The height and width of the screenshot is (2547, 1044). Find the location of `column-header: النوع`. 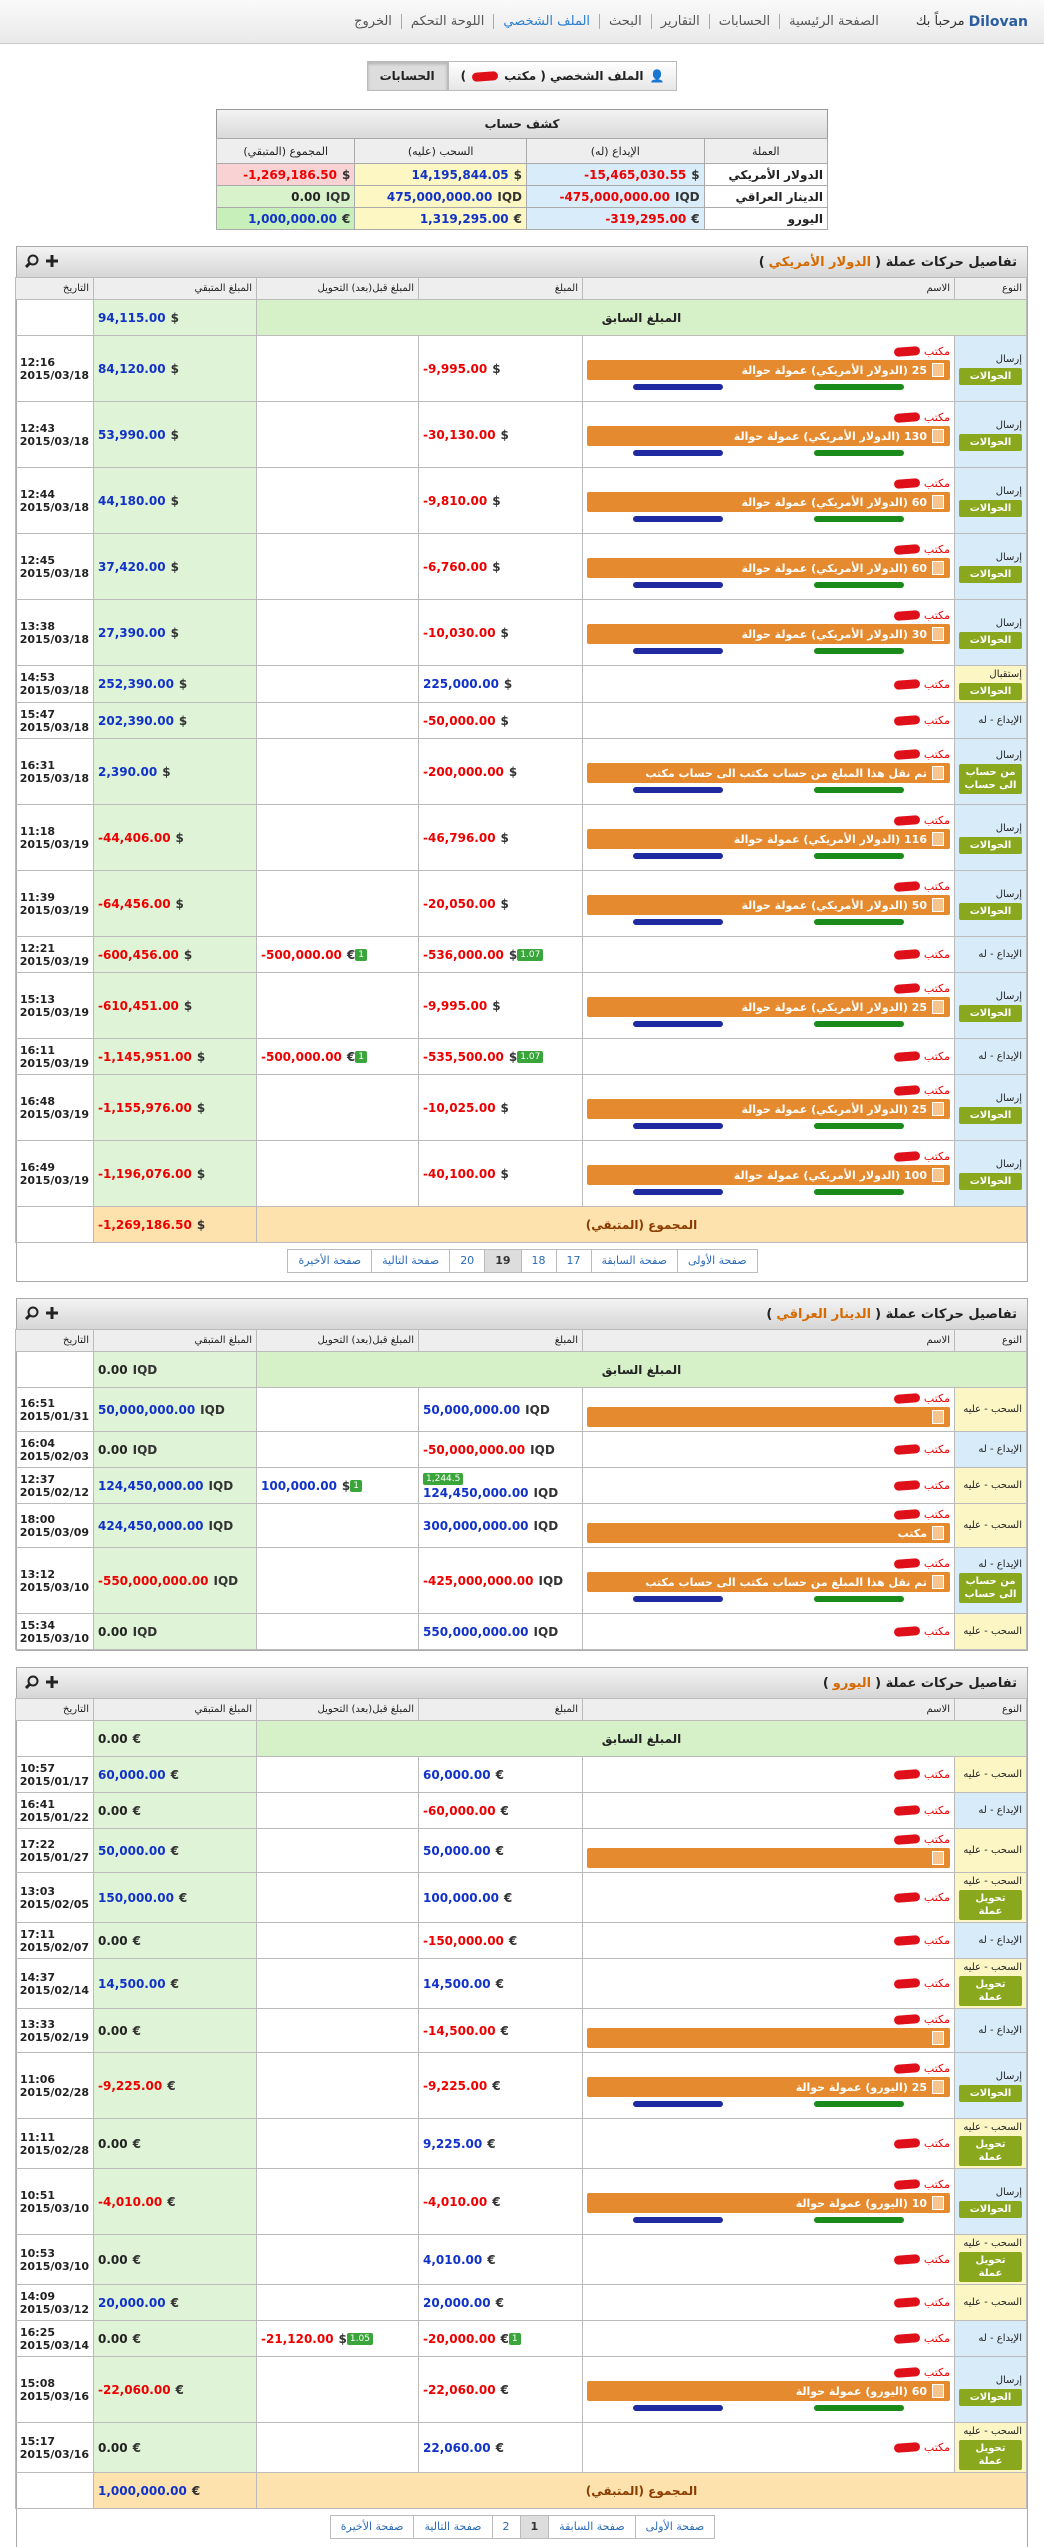

column-header: النوع is located at coordinates (990, 1340).